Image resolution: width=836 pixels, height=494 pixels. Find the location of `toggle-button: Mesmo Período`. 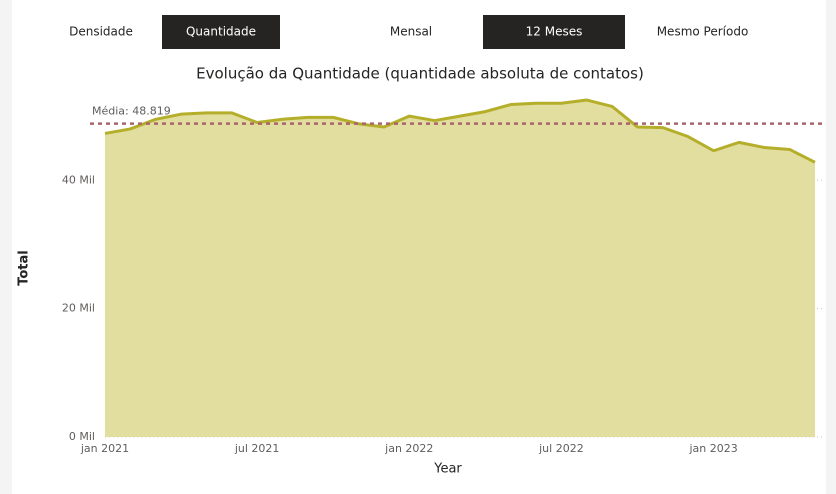

toggle-button: Mesmo Período is located at coordinates (702, 32).